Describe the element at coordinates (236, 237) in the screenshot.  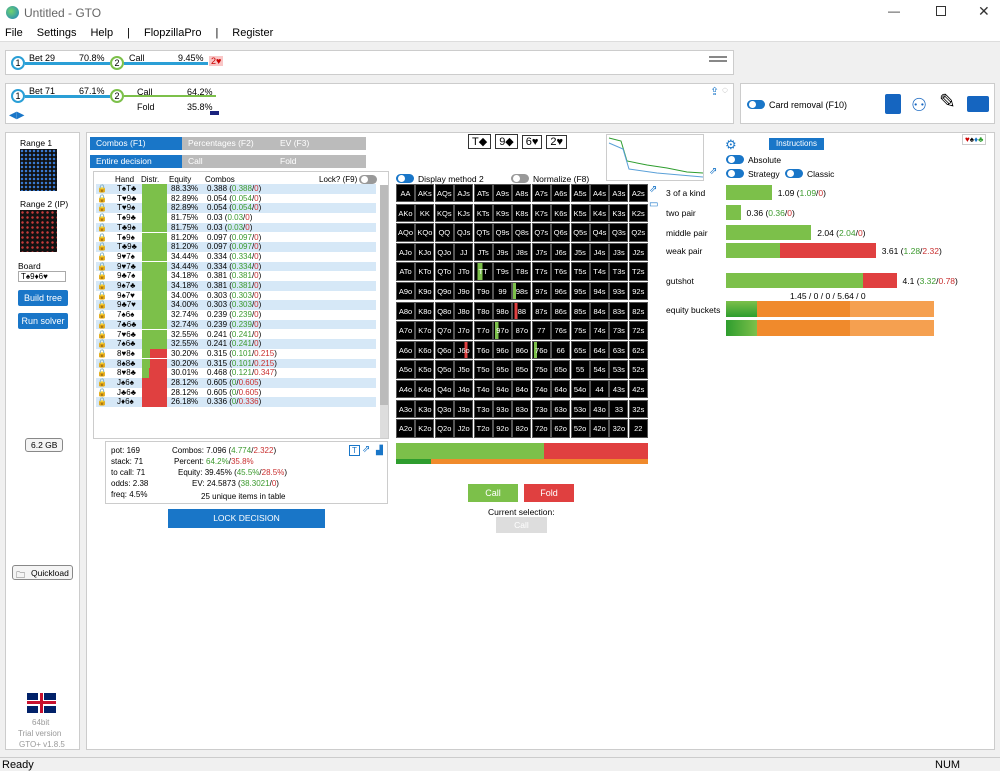
I see `table-row: 🔒 T♠9♠ 81.20% 0.097 (0.097/0)` at that location.